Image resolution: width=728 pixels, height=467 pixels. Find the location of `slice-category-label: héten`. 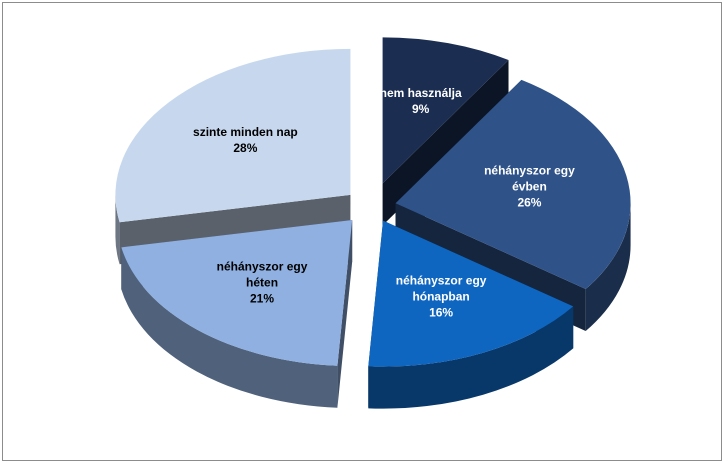

slice-category-label: héten is located at coordinates (262, 283).